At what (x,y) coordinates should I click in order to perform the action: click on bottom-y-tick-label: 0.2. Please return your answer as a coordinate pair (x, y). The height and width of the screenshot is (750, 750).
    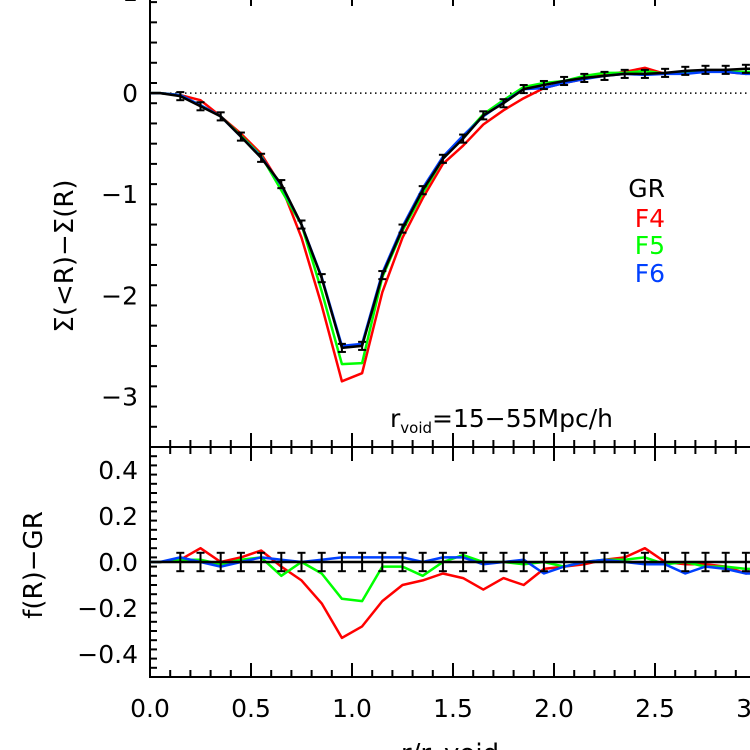
    Looking at the image, I should click on (118, 516).